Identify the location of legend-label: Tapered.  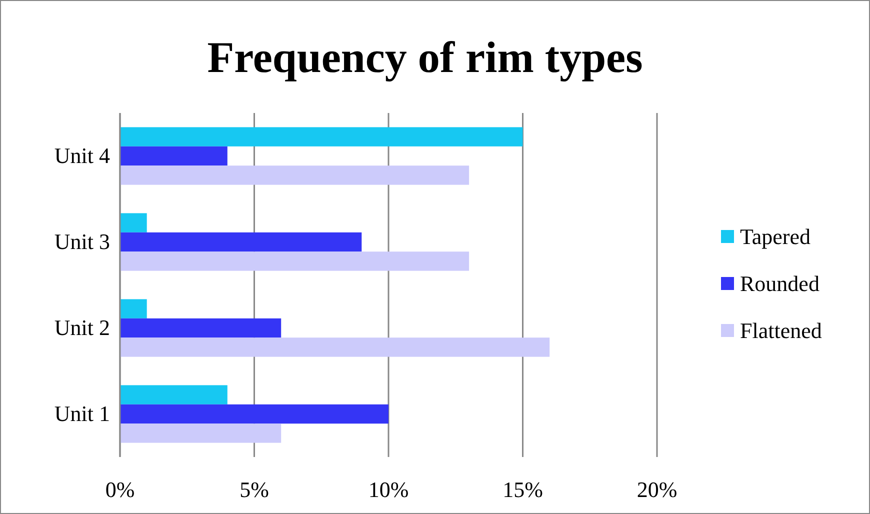
(775, 236).